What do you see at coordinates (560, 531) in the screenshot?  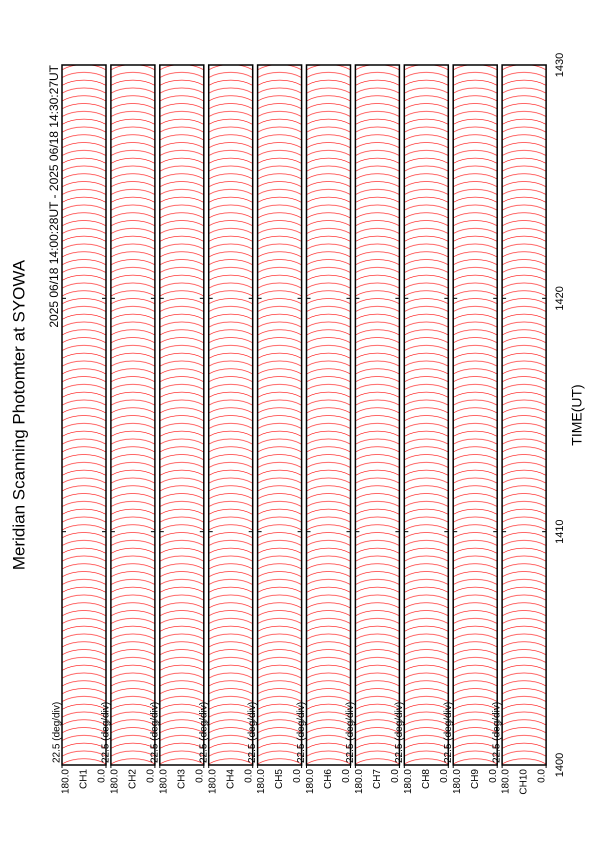 I see `x-tick-label: 1410` at bounding box center [560, 531].